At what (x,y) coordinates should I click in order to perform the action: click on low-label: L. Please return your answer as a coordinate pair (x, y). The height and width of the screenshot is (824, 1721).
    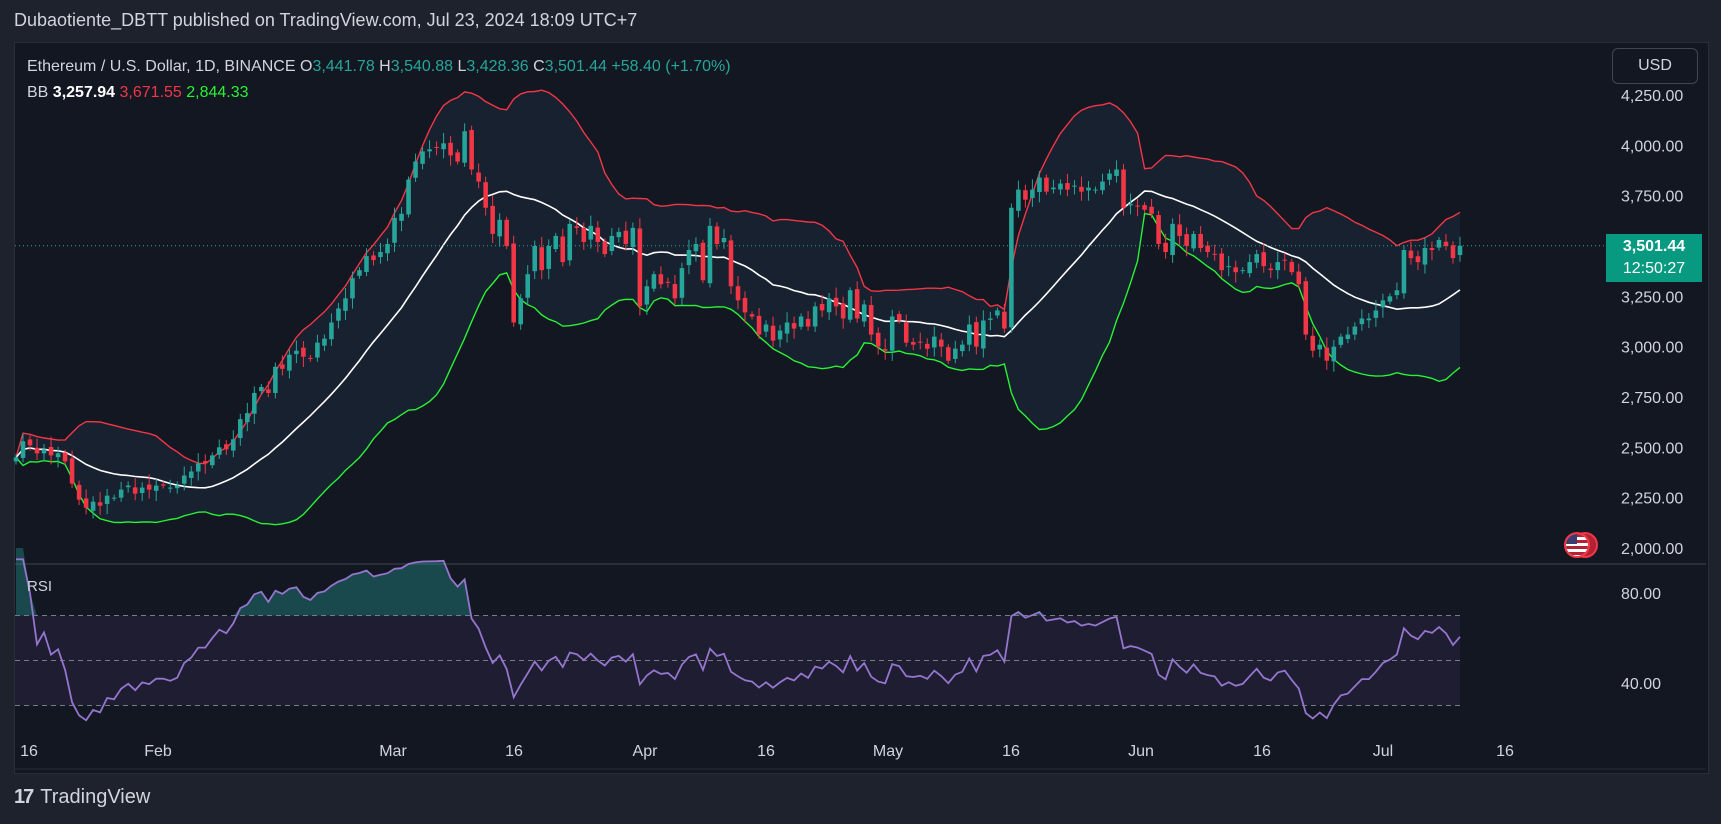
    Looking at the image, I should click on (462, 66).